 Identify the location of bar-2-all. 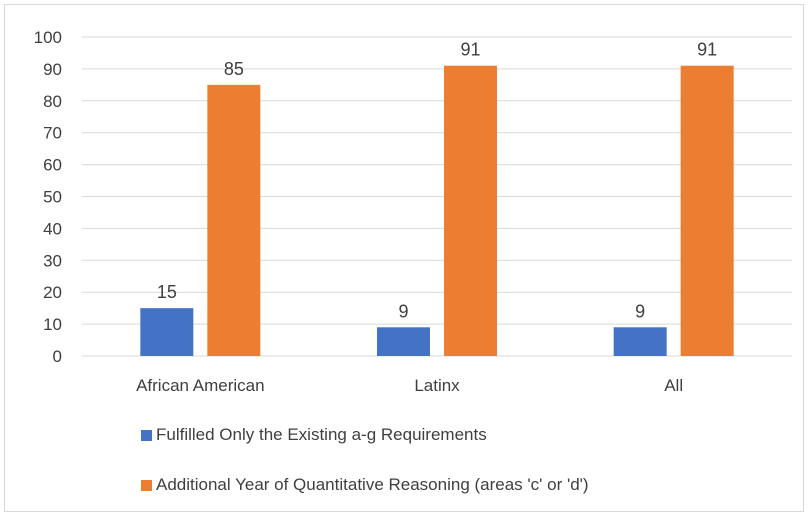
(707, 211).